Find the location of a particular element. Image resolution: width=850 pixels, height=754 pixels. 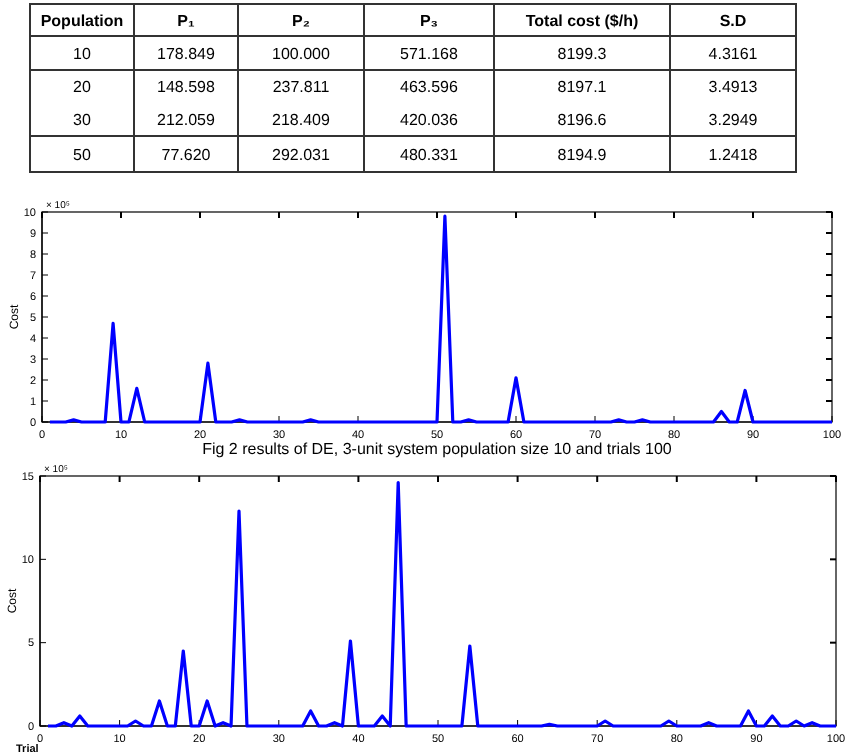

text: 420.036 is located at coordinates (430, 120).